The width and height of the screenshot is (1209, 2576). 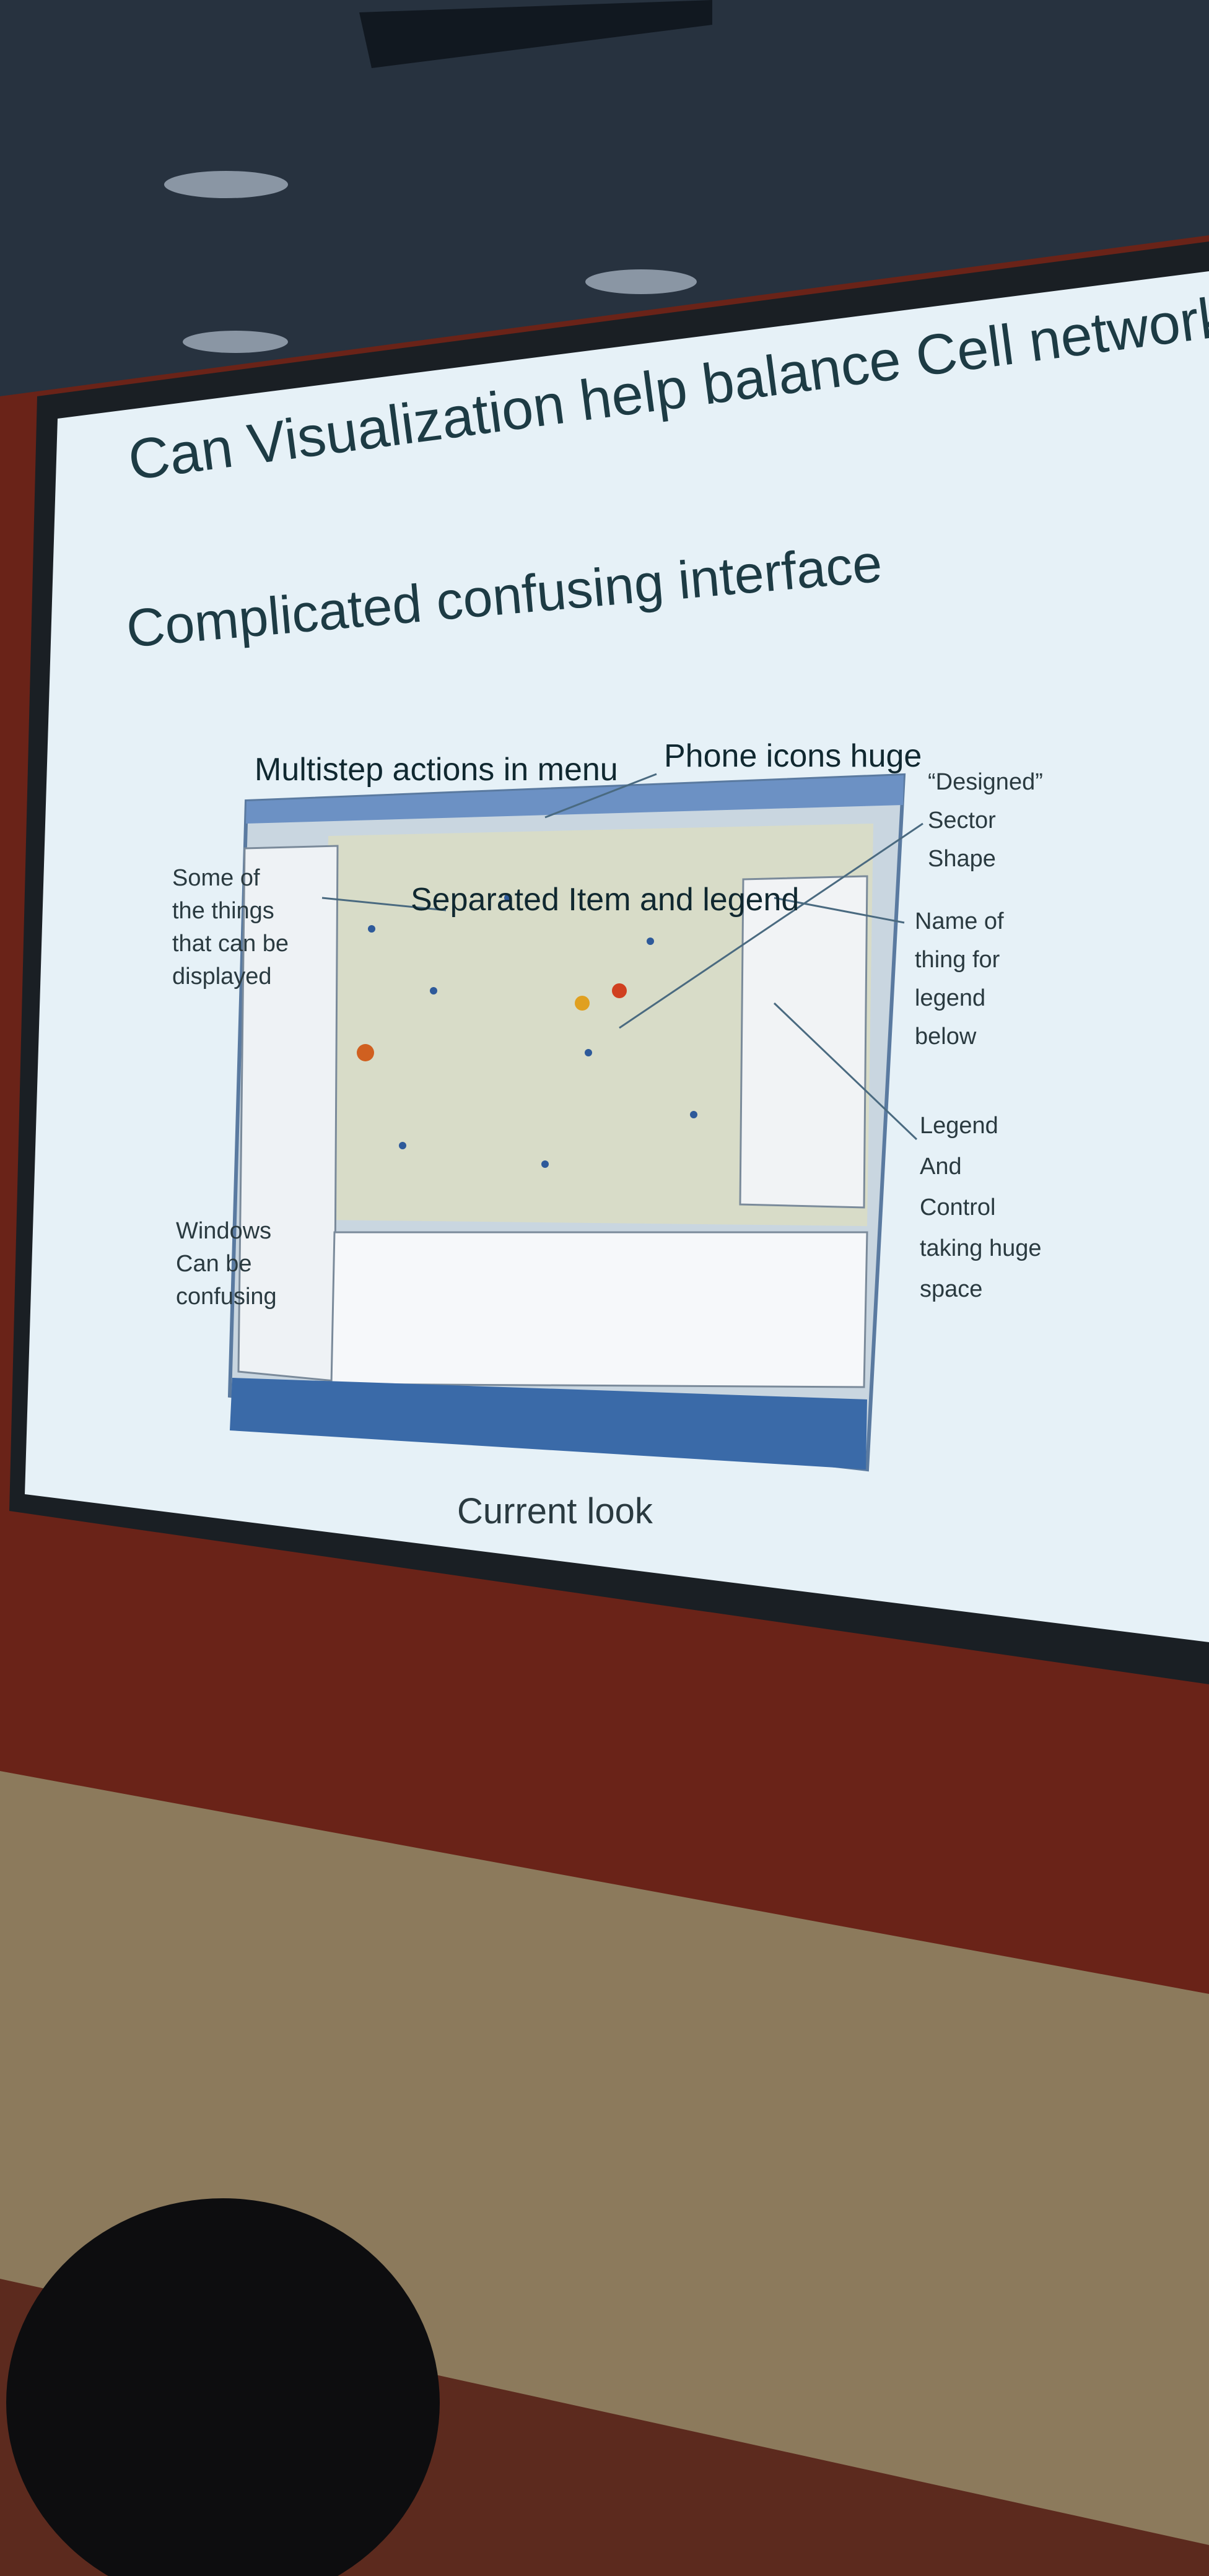 I want to click on app-toolbar, so click(x=575, y=799).